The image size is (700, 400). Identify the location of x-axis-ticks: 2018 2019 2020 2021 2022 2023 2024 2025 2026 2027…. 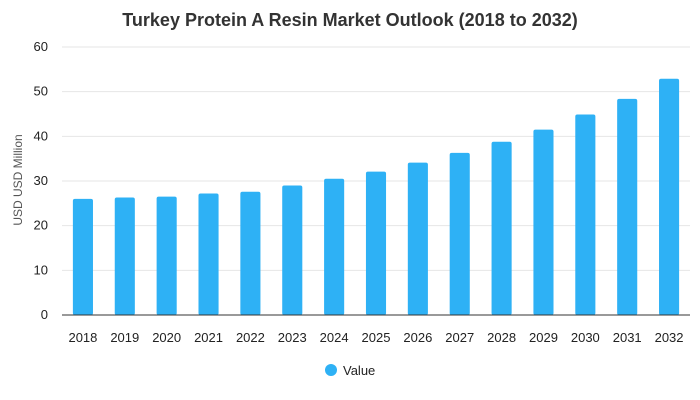
(375, 337).